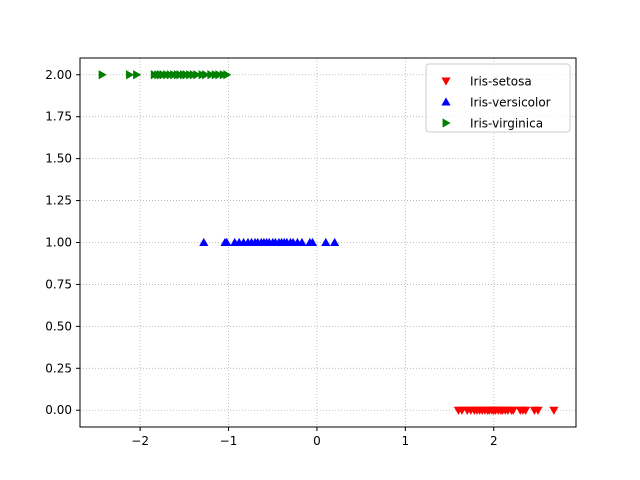  What do you see at coordinates (58, 326) in the screenshot?
I see `y-tick-label: 0.50` at bounding box center [58, 326].